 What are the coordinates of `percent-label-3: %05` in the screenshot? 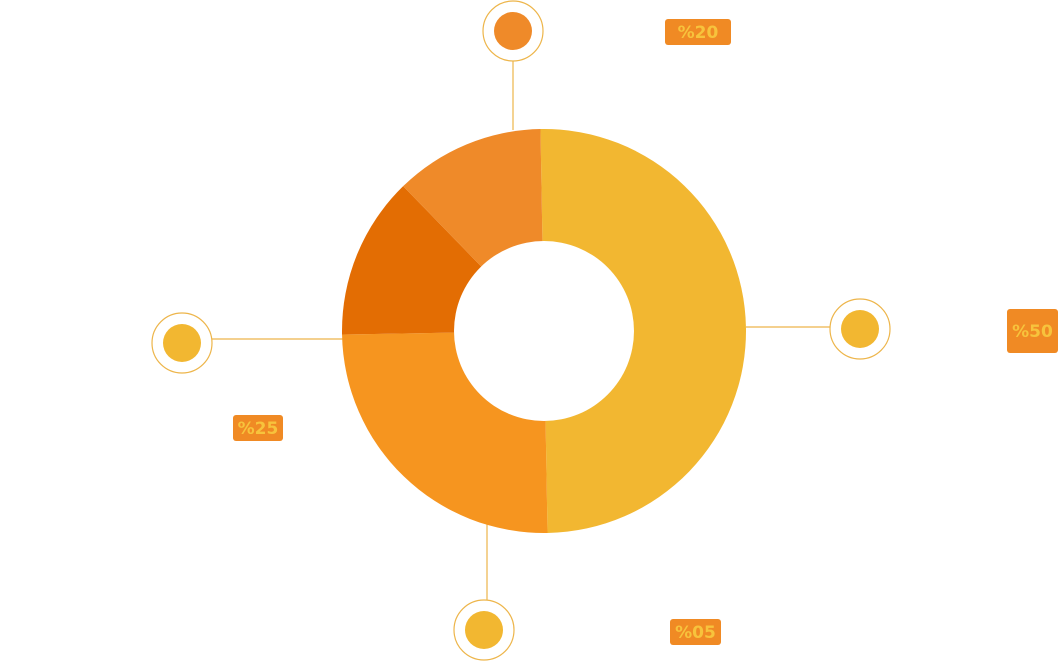 It's located at (695, 633).